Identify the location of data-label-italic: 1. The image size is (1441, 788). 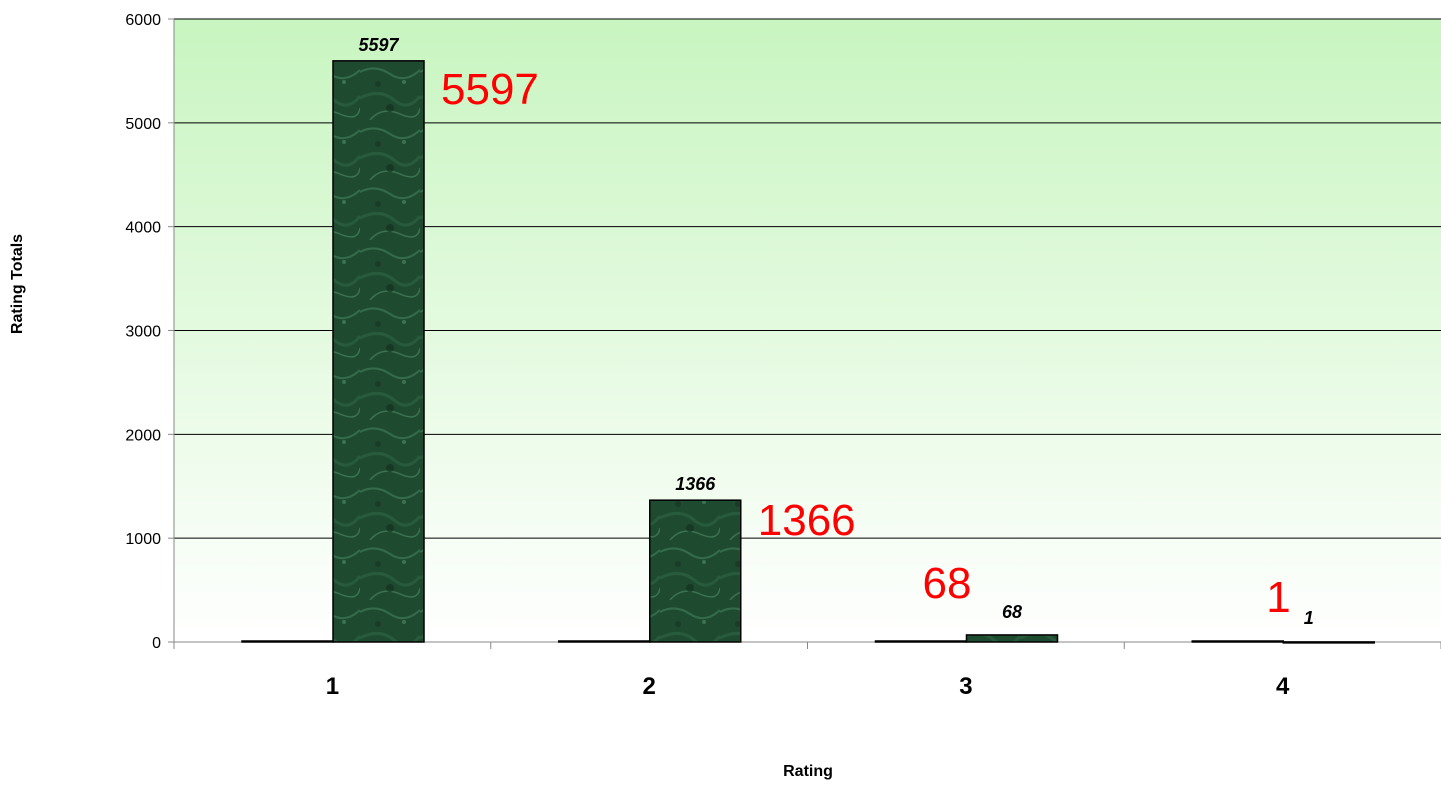
(1309, 618).